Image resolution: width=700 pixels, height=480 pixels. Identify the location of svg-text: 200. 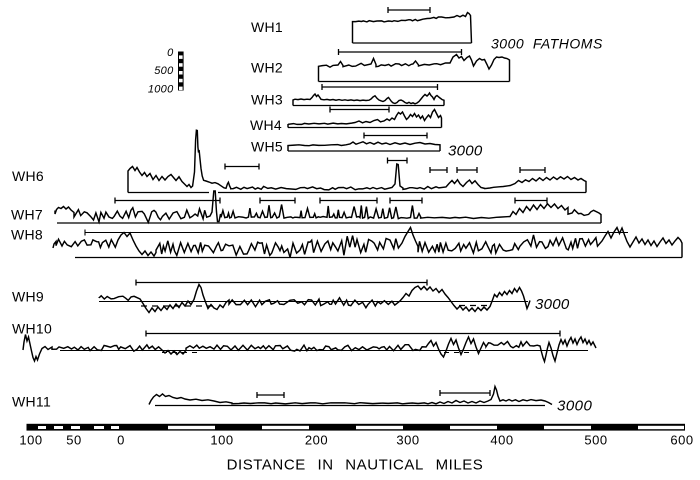
(316, 440).